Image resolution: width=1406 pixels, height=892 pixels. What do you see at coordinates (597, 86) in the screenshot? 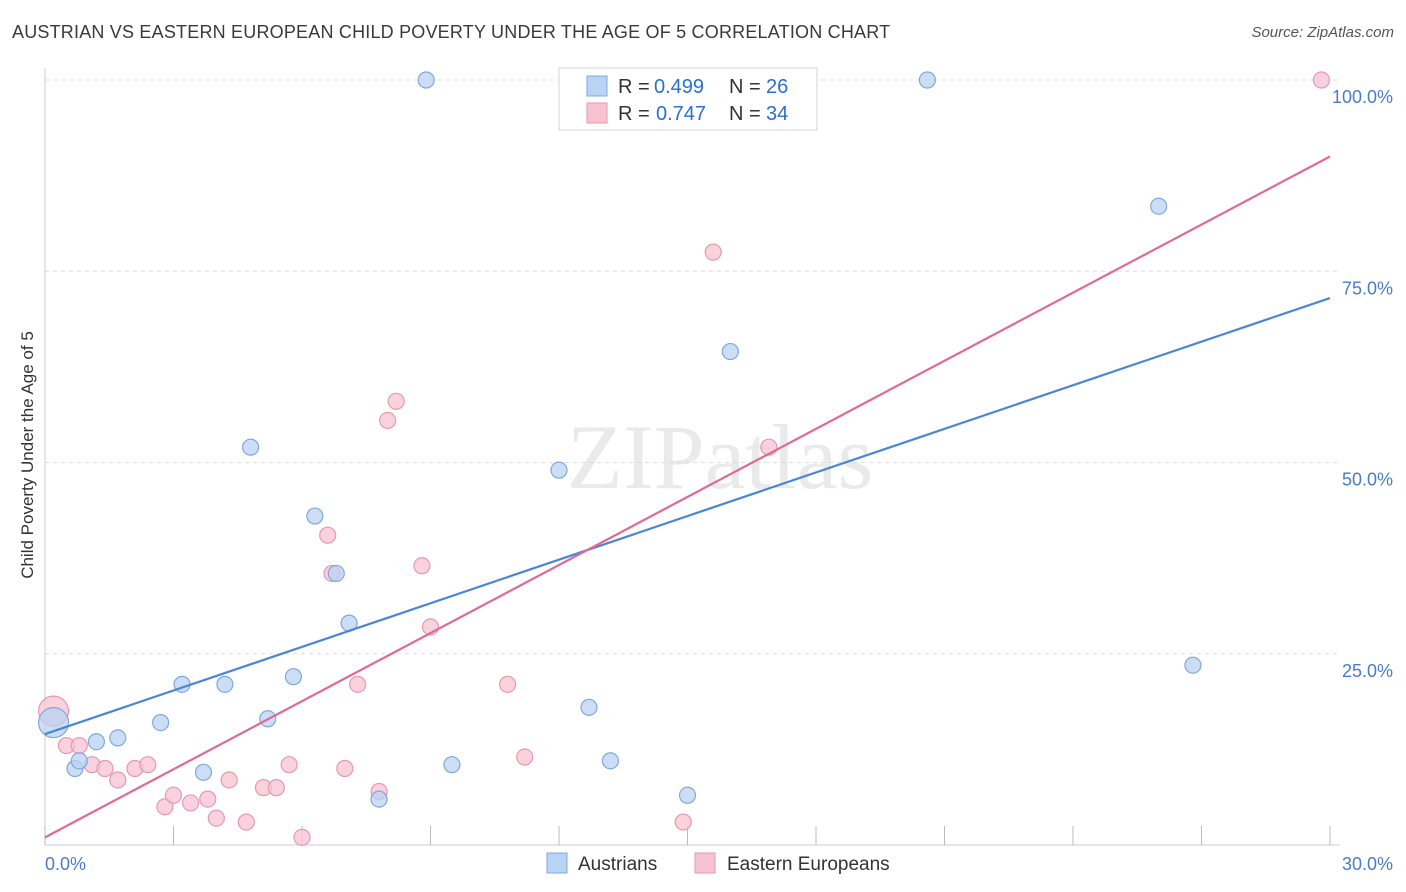
I see `legend-swatch-austrians` at bounding box center [597, 86].